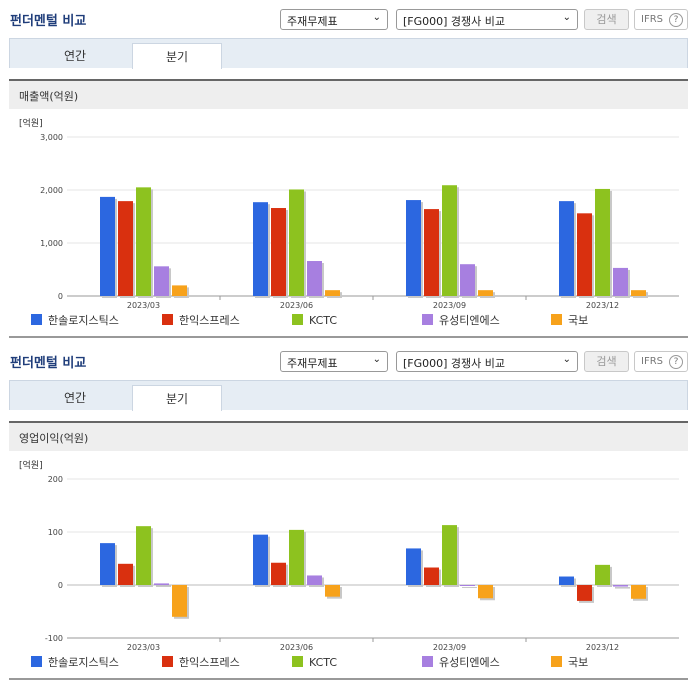  Describe the element at coordinates (31, 123) in the screenshot. I see `y-unit-label: [억원]` at that location.